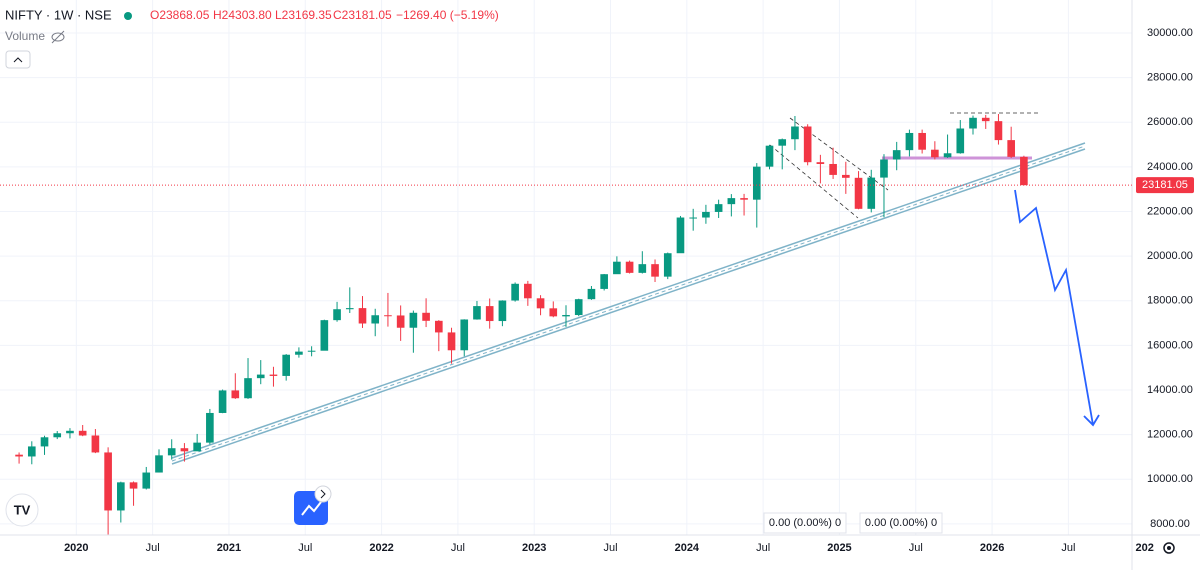 This screenshot has height=570, width=1200. Describe the element at coordinates (311, 508) in the screenshot. I see `icon` at that location.